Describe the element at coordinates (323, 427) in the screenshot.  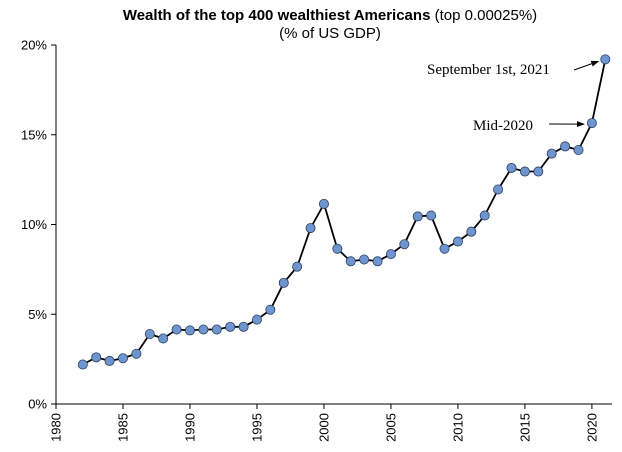
I see `x-tick-label: 2000` at that location.